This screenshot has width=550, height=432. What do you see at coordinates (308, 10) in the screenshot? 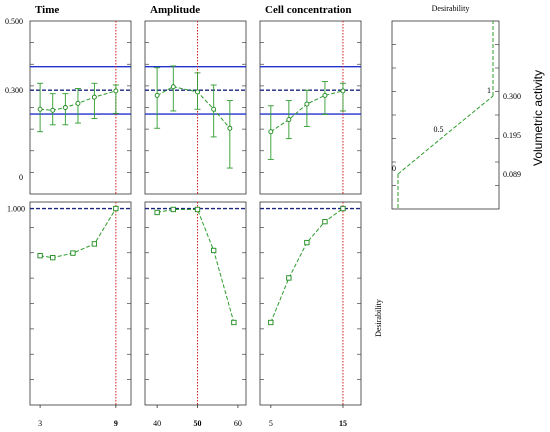
I see `factor-title: Cell concentration` at bounding box center [308, 10].